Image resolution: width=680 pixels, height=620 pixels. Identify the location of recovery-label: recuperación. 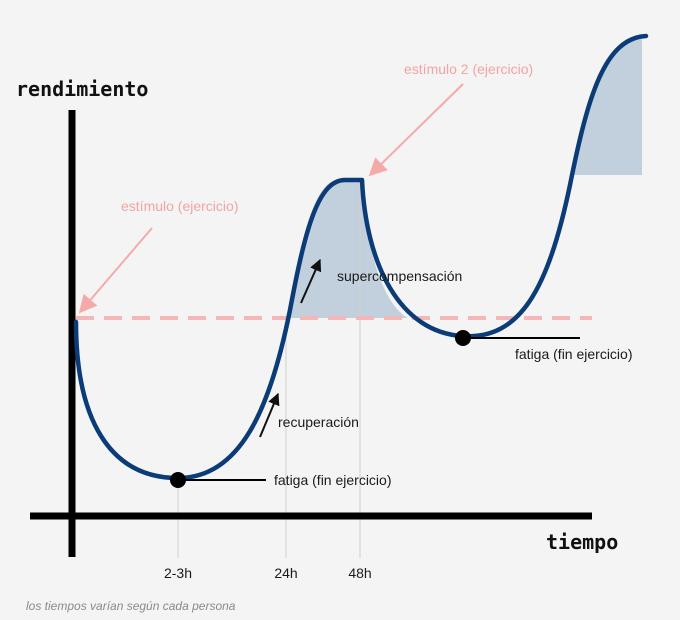
(318, 422).